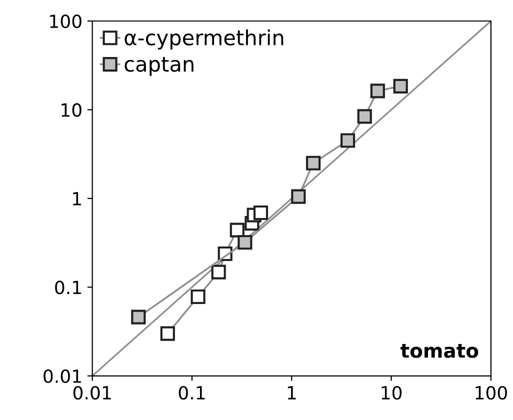 This screenshot has width=513, height=420. Describe the element at coordinates (72, 110) in the screenshot. I see `y-tick-label: 10` at that location.